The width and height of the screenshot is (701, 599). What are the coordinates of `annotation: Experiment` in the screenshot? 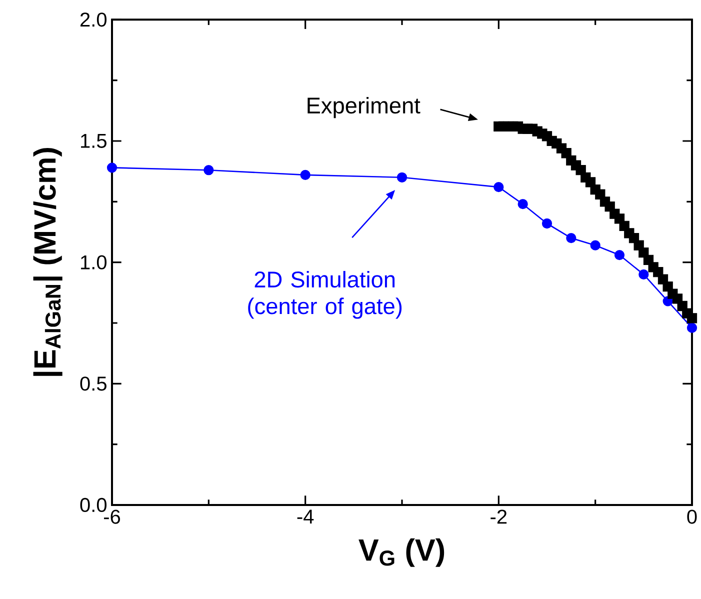 It's located at (364, 107).